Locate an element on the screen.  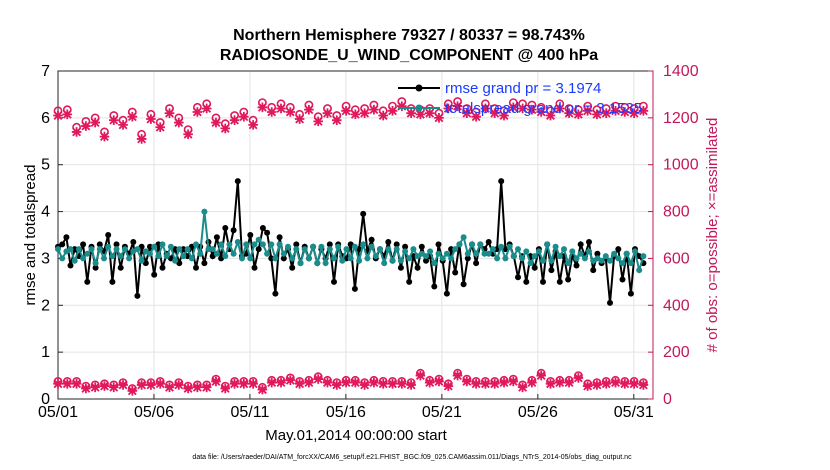
x-axis: 05/01 05/06 05/11 05/16 05/21 05/26 05/31 is located at coordinates (346, 407).